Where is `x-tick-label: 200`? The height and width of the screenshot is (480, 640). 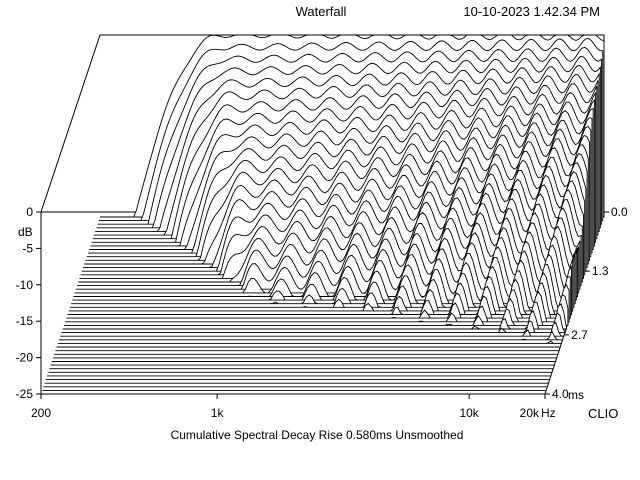
x-tick-label: 200 is located at coordinates (41, 413).